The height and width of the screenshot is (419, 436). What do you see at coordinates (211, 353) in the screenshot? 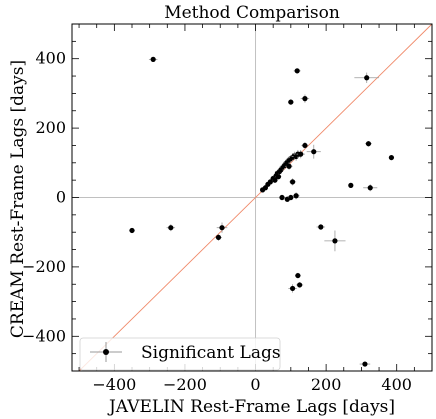
I see `legend-entry-label: Significant Lags` at bounding box center [211, 353].